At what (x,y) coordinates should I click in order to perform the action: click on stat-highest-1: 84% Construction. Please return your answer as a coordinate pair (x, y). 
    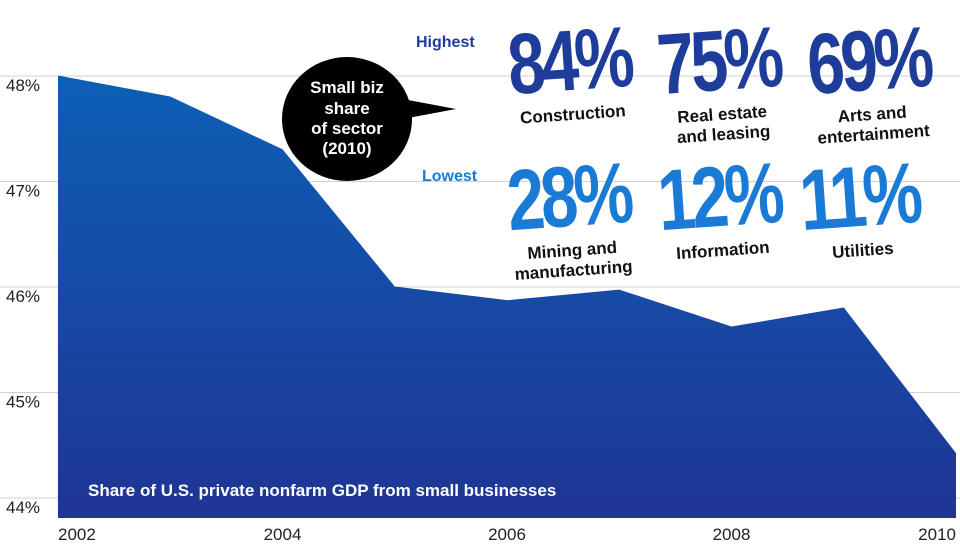
    Looking at the image, I should click on (570, 69).